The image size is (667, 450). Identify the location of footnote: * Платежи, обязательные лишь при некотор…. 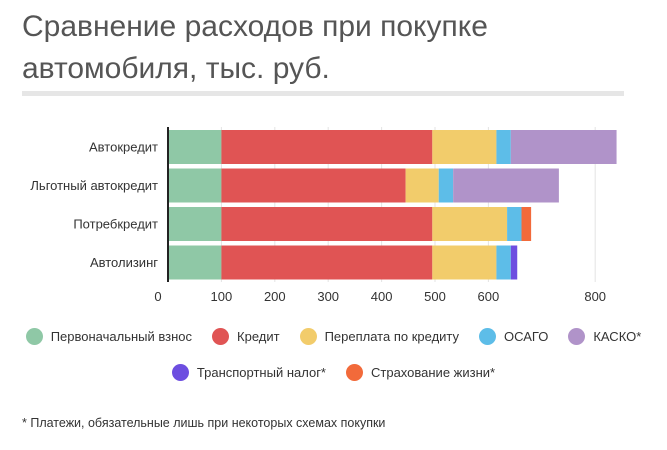
(204, 423).